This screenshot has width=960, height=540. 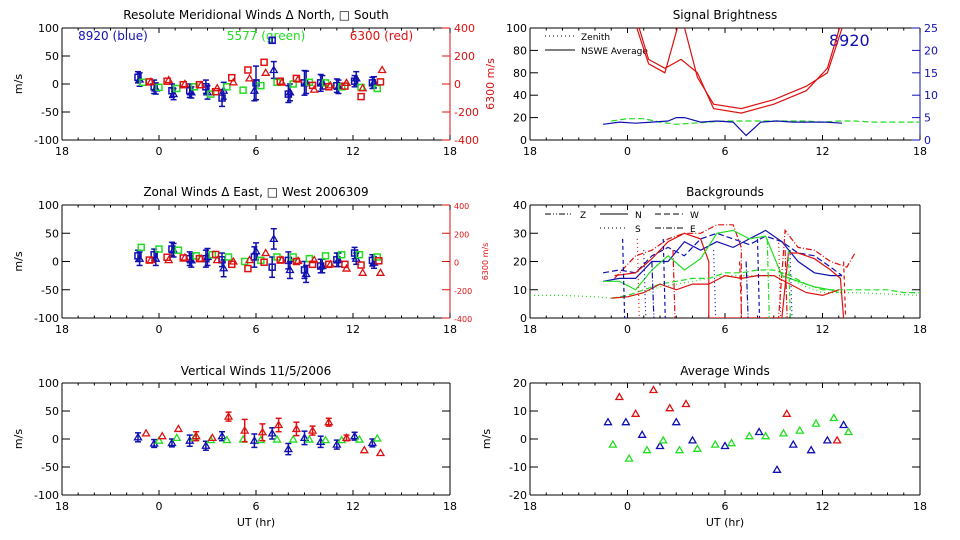 What do you see at coordinates (520, 262) in the screenshot?
I see `y-tick-label: 20` at bounding box center [520, 262].